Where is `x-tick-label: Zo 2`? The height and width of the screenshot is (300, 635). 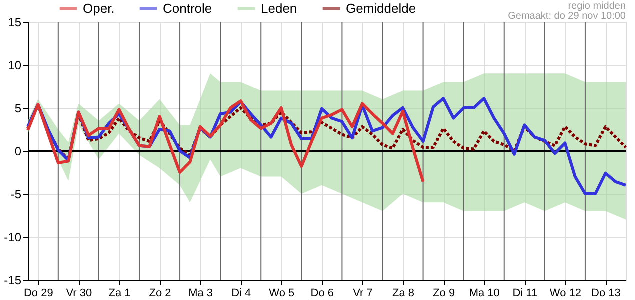
x-tick-label: Zo 2 is located at coordinates (160, 294).